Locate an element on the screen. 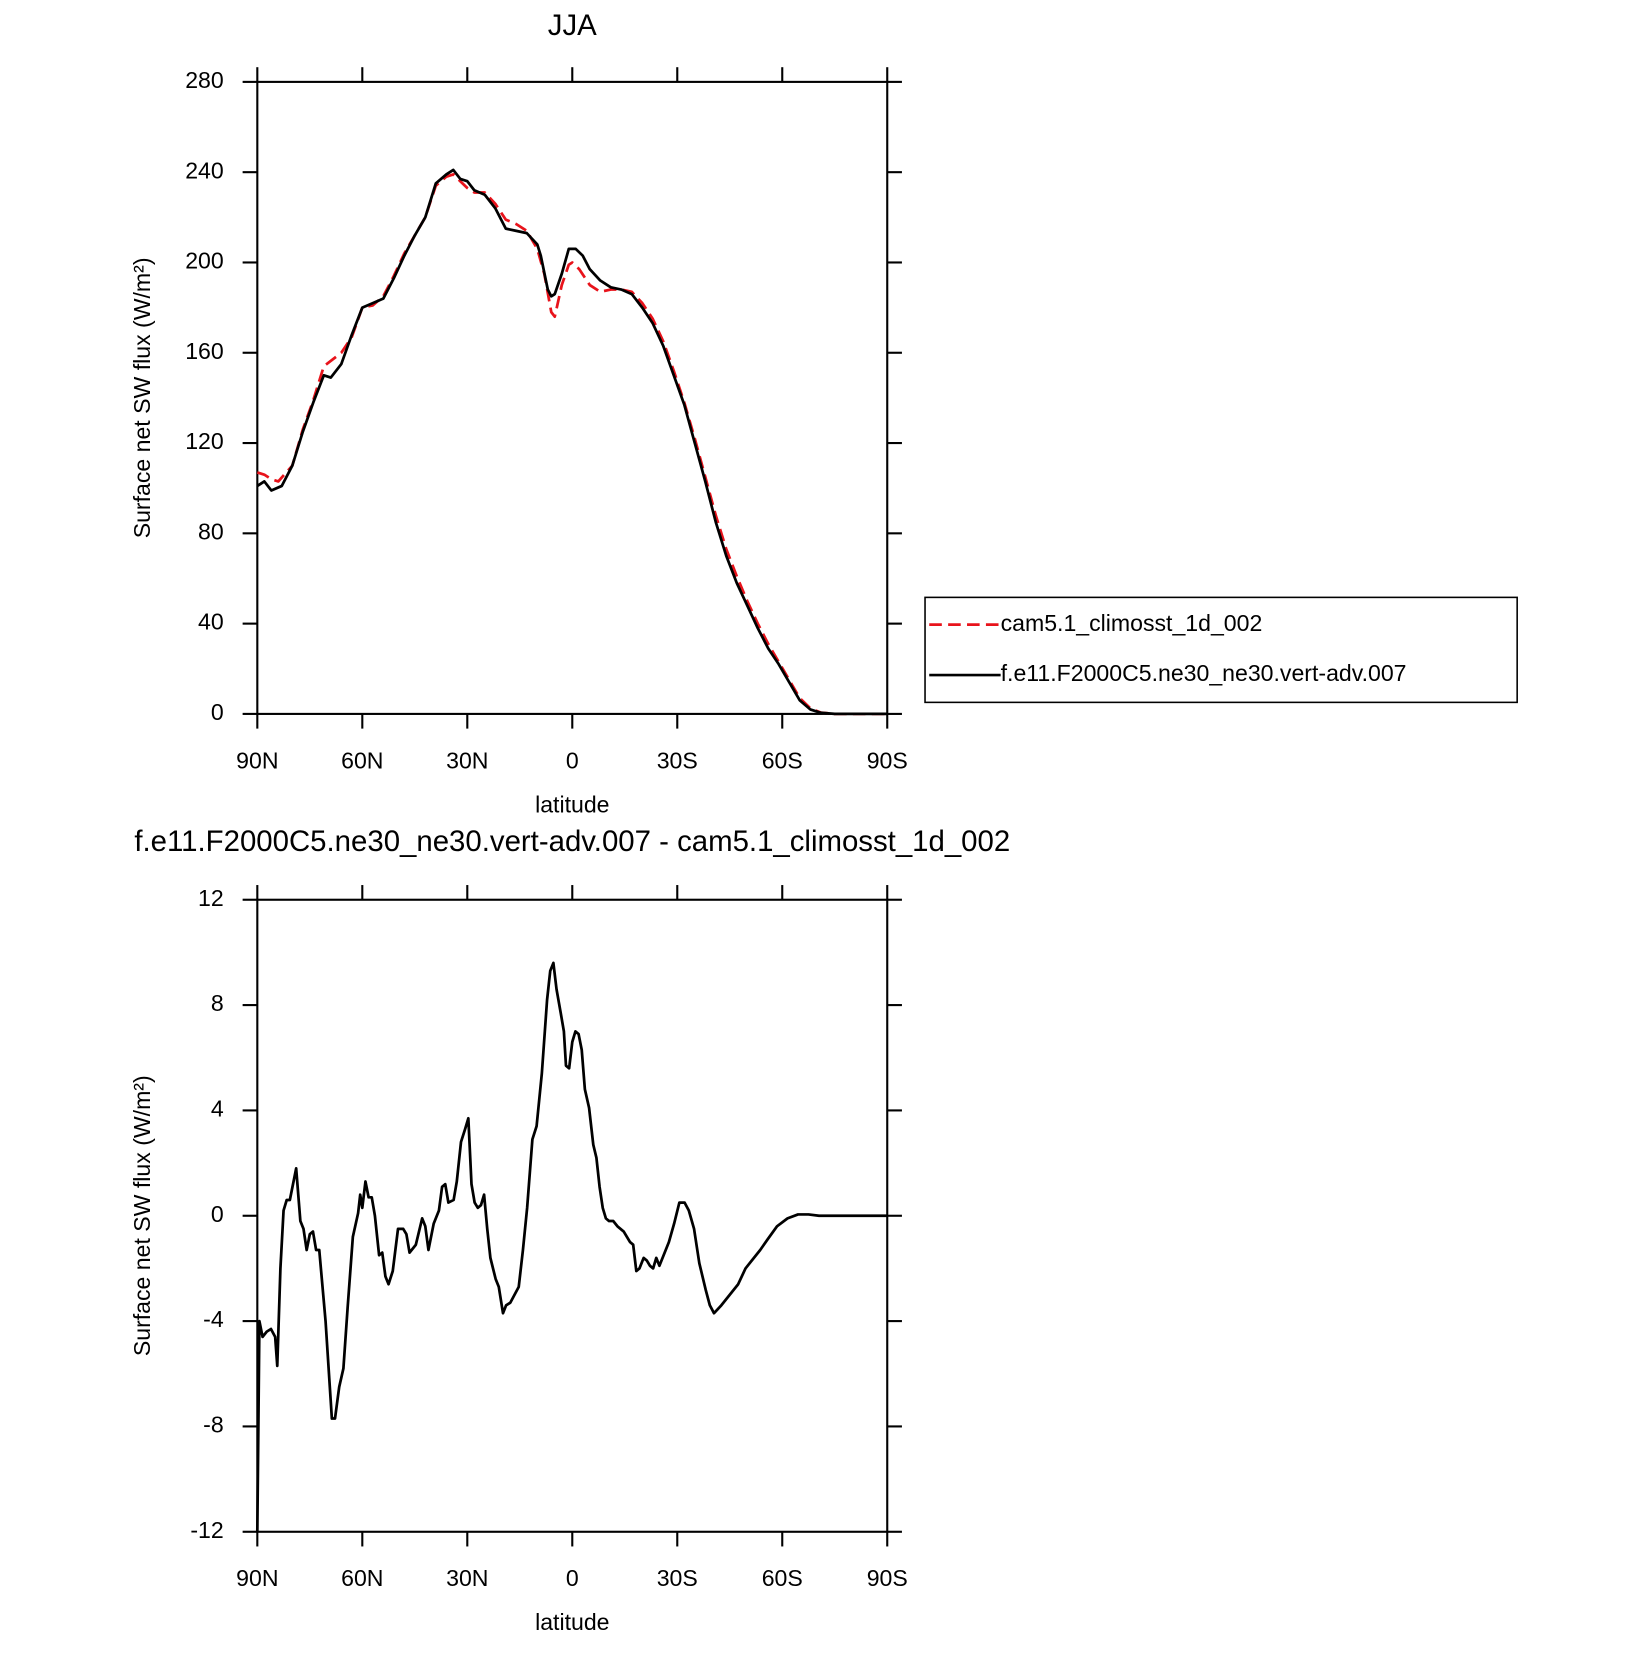 Image resolution: width=1638 pixels, height=1663 pixels. y-tick-label: 200 is located at coordinates (204, 261).